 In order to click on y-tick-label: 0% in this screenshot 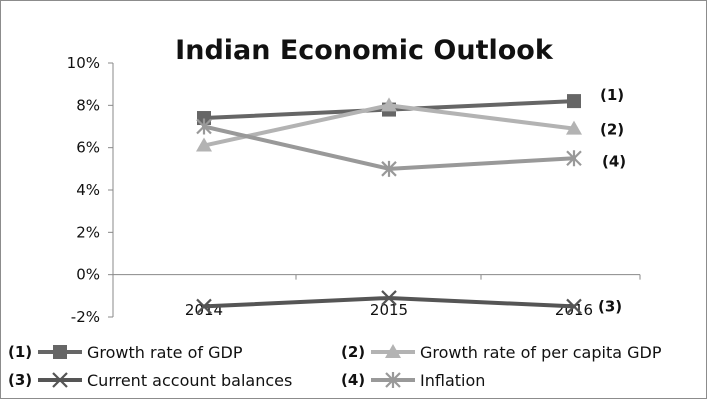, I will do `click(88, 275)`.